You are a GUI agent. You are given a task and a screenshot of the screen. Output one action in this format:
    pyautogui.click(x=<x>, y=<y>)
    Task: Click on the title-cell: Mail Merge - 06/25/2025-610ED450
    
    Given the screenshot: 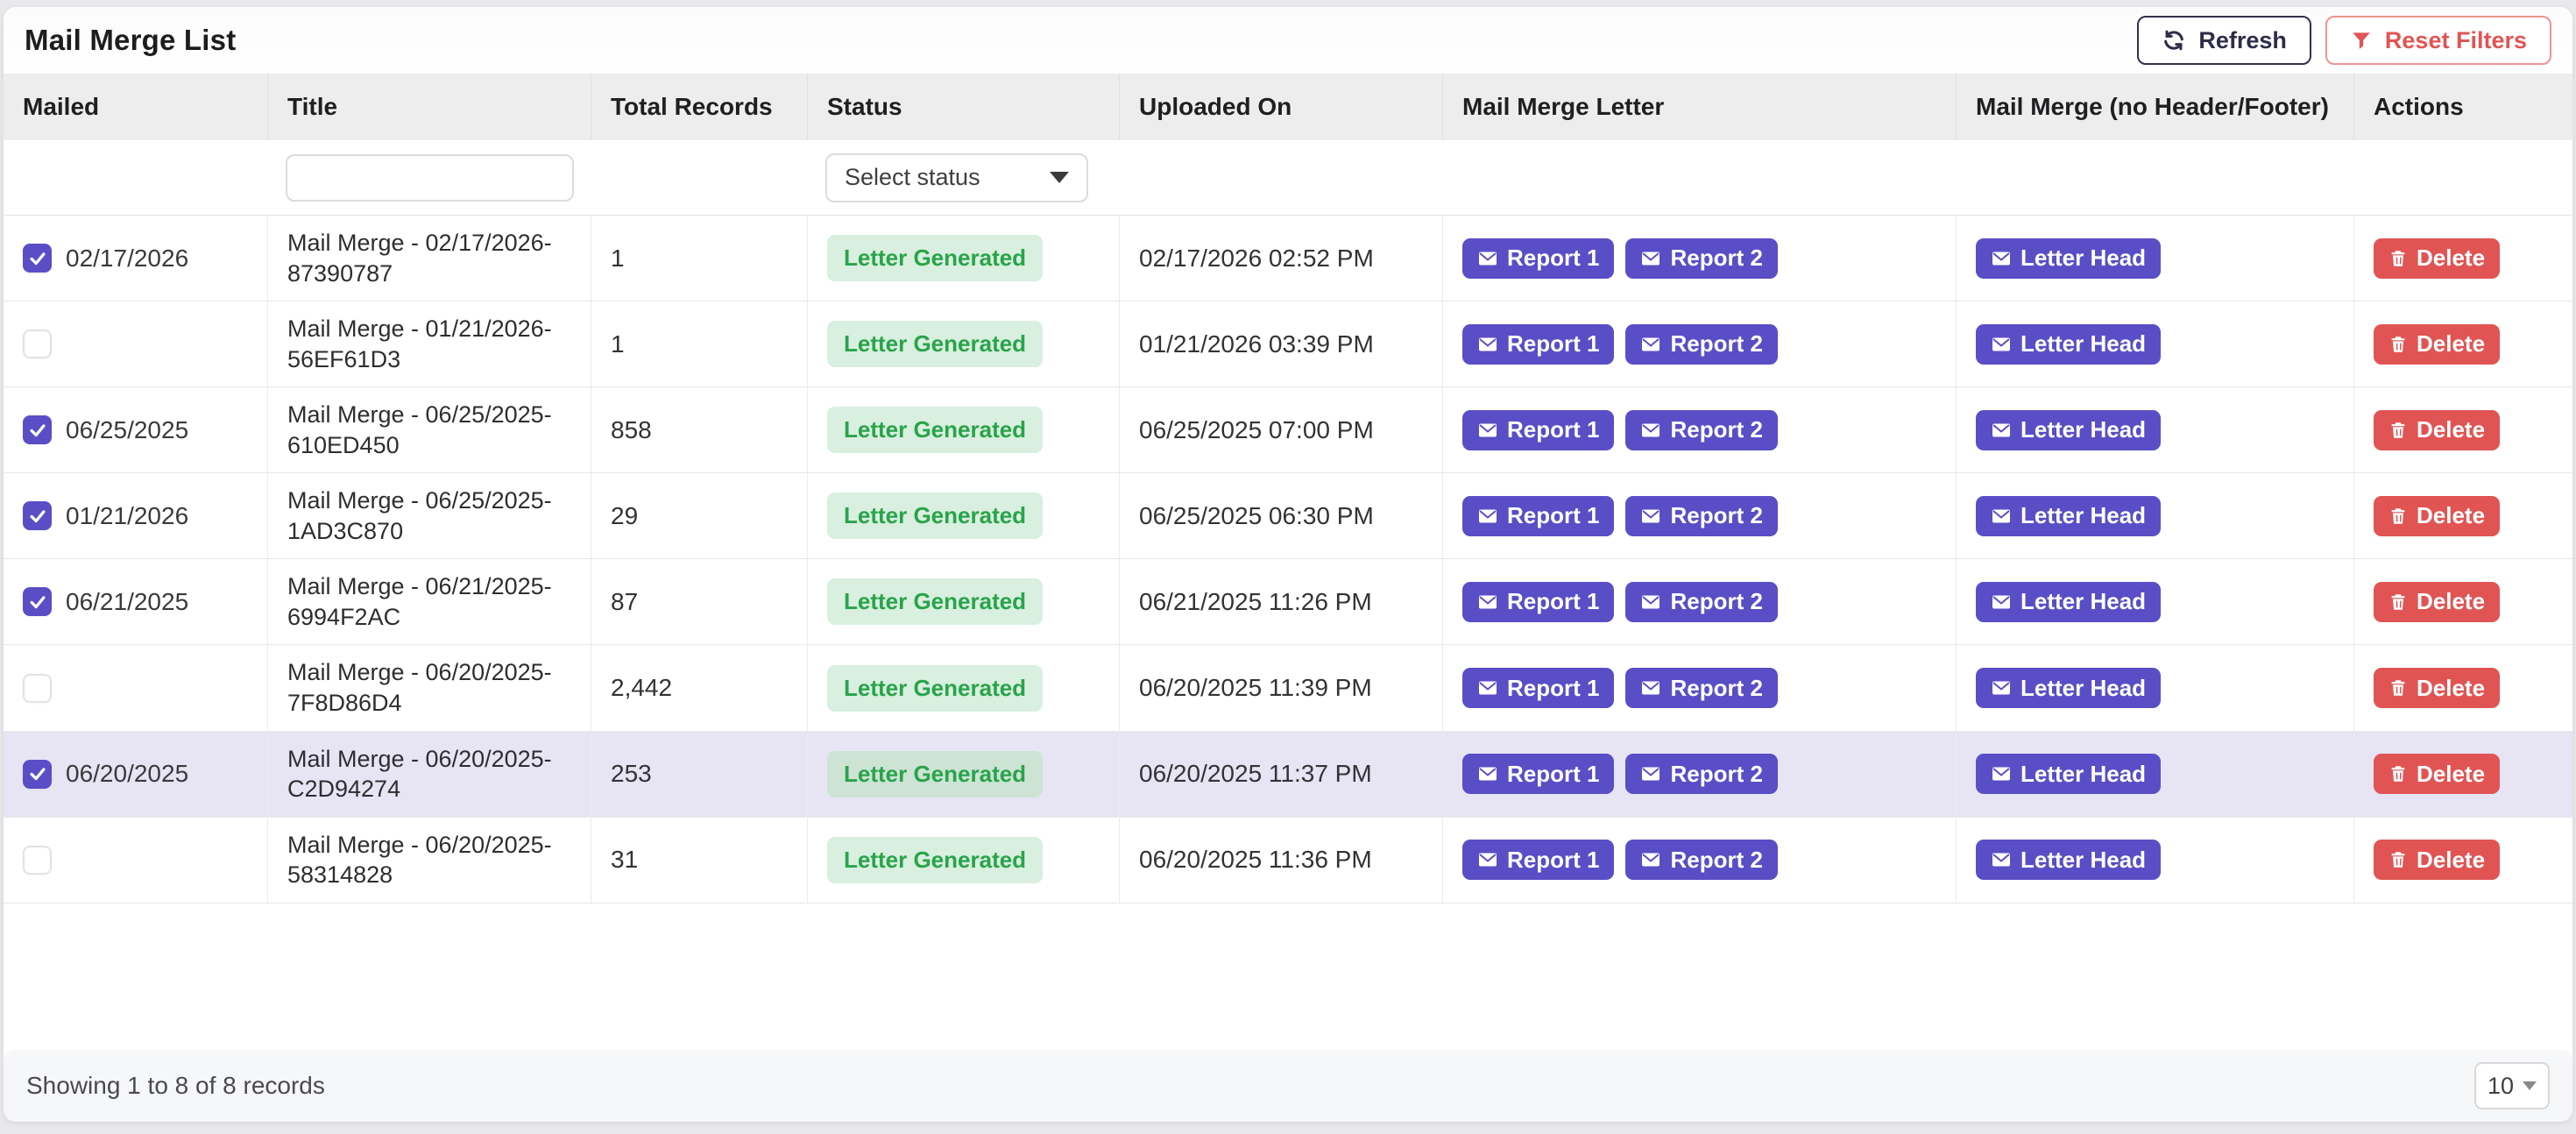 What is the action you would take?
    pyautogui.click(x=429, y=430)
    